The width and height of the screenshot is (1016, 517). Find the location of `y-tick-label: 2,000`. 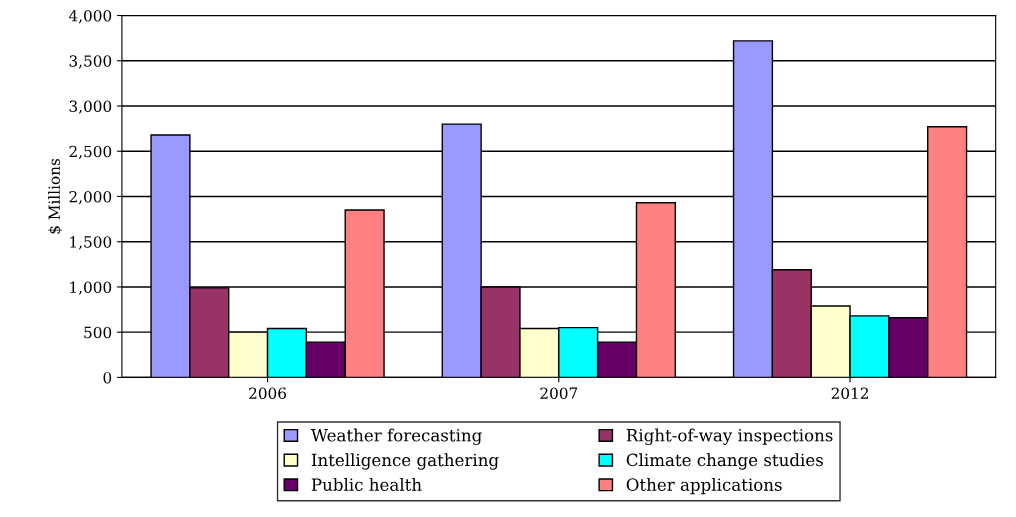

y-tick-label: 2,000 is located at coordinates (90, 197).